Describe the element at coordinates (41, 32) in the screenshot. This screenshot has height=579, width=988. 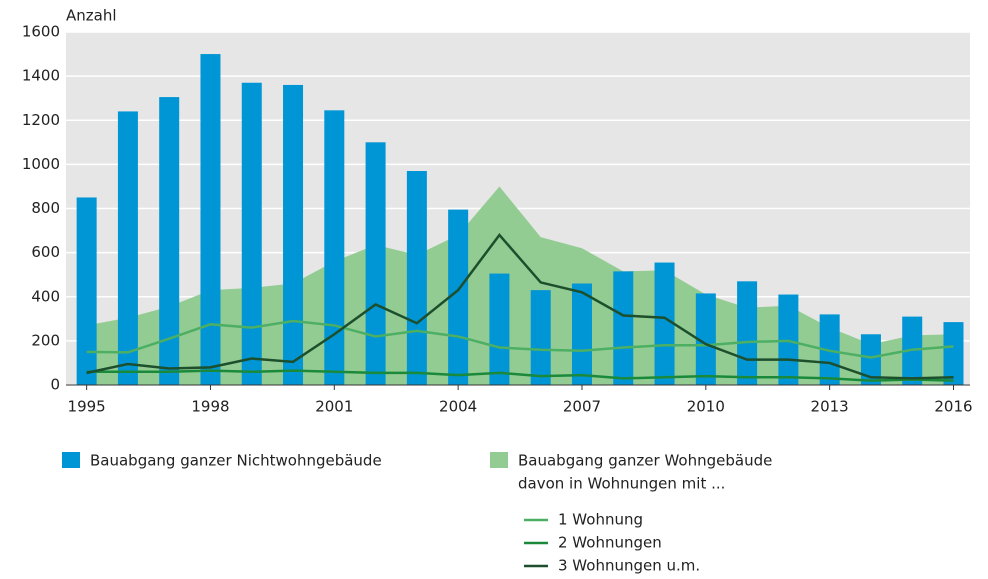
I see `y-tick-label: 1600` at that location.